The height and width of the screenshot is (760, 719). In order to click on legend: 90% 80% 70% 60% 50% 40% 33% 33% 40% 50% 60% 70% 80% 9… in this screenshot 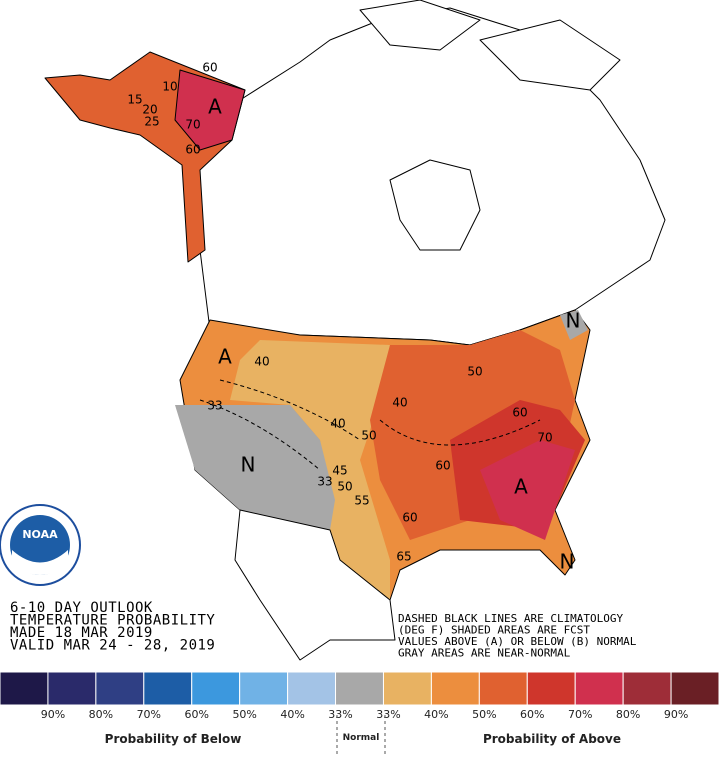, I will do `click(359, 696)`.